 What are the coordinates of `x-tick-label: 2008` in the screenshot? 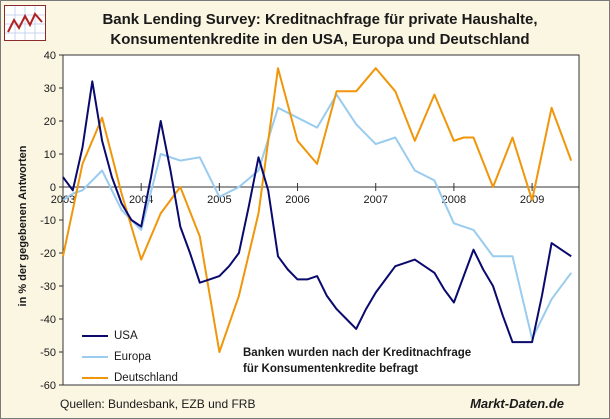 It's located at (454, 200).